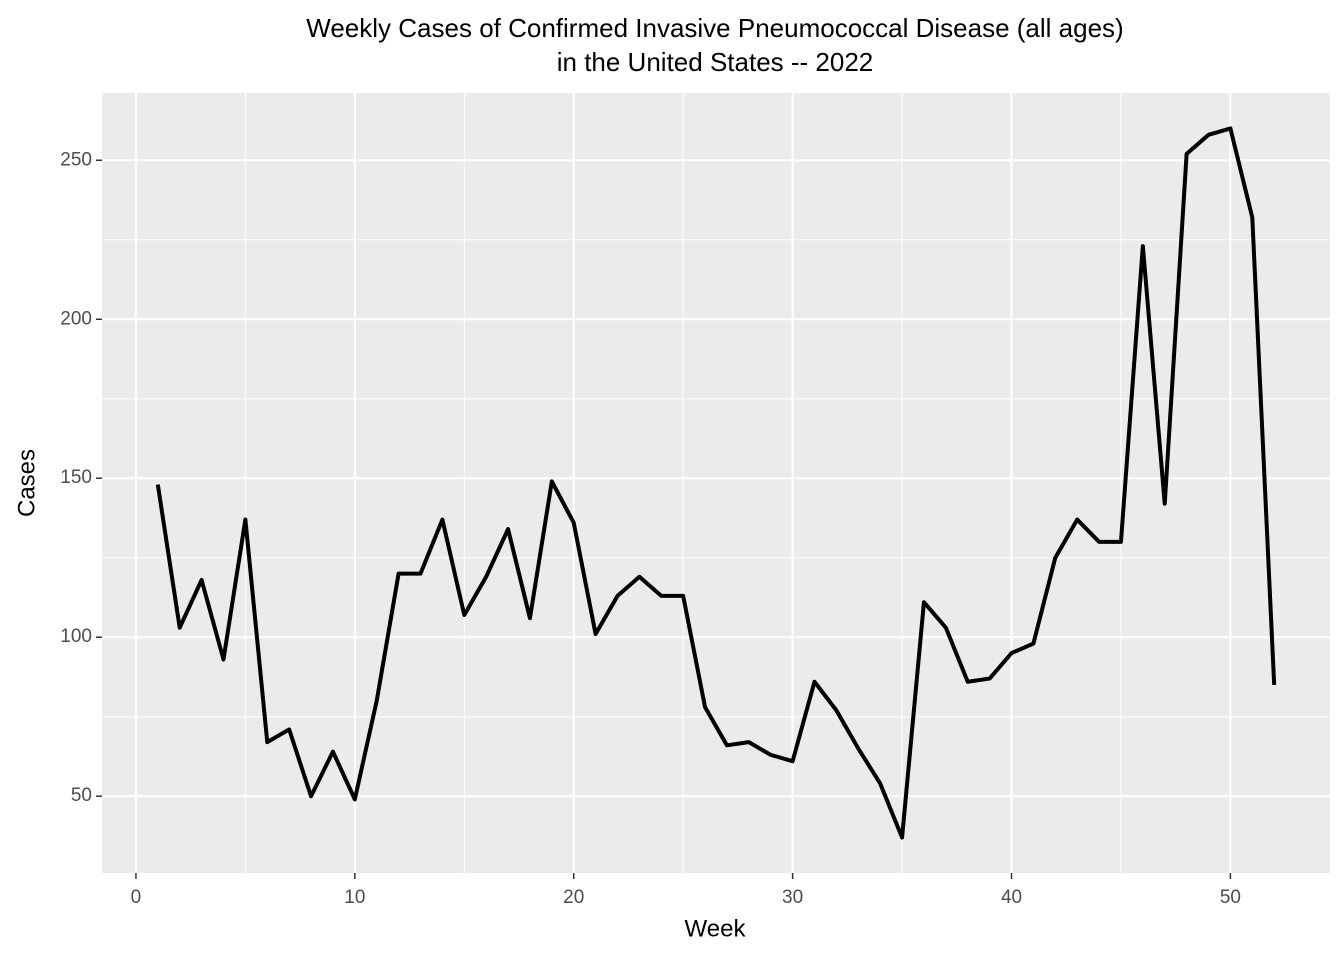 Image resolution: width=1344 pixels, height=960 pixels. Describe the element at coordinates (136, 897) in the screenshot. I see `x-tick-label: 0` at that location.